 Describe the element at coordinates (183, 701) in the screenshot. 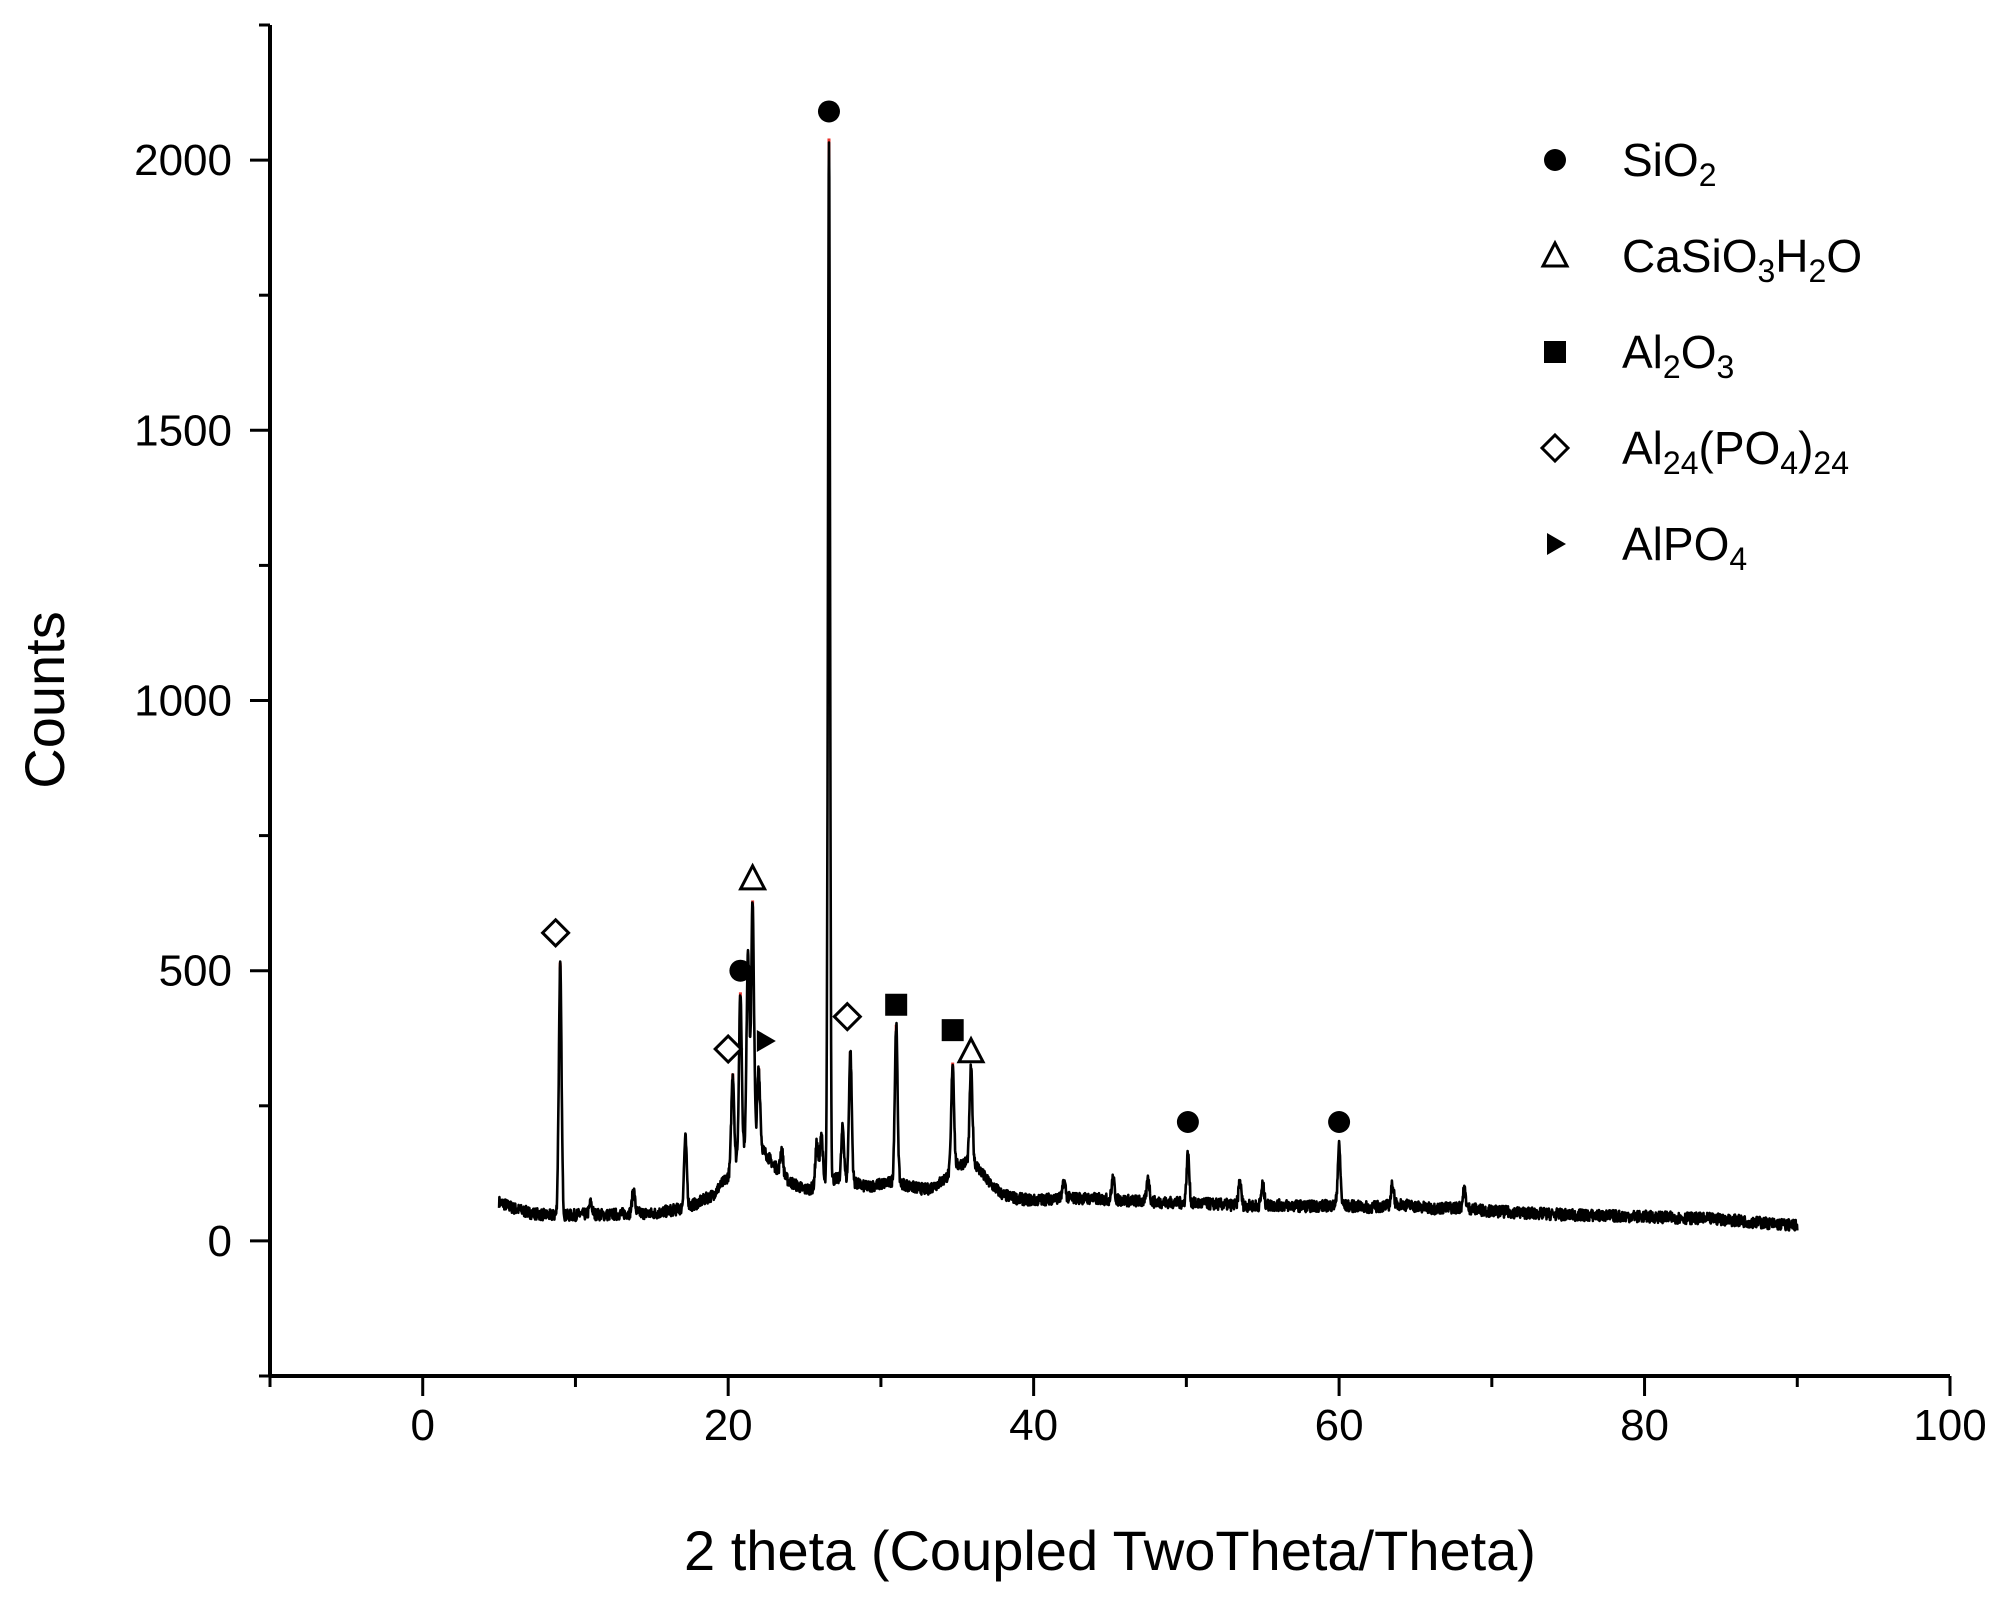

I see `y-tick-label: 1000` at that location.